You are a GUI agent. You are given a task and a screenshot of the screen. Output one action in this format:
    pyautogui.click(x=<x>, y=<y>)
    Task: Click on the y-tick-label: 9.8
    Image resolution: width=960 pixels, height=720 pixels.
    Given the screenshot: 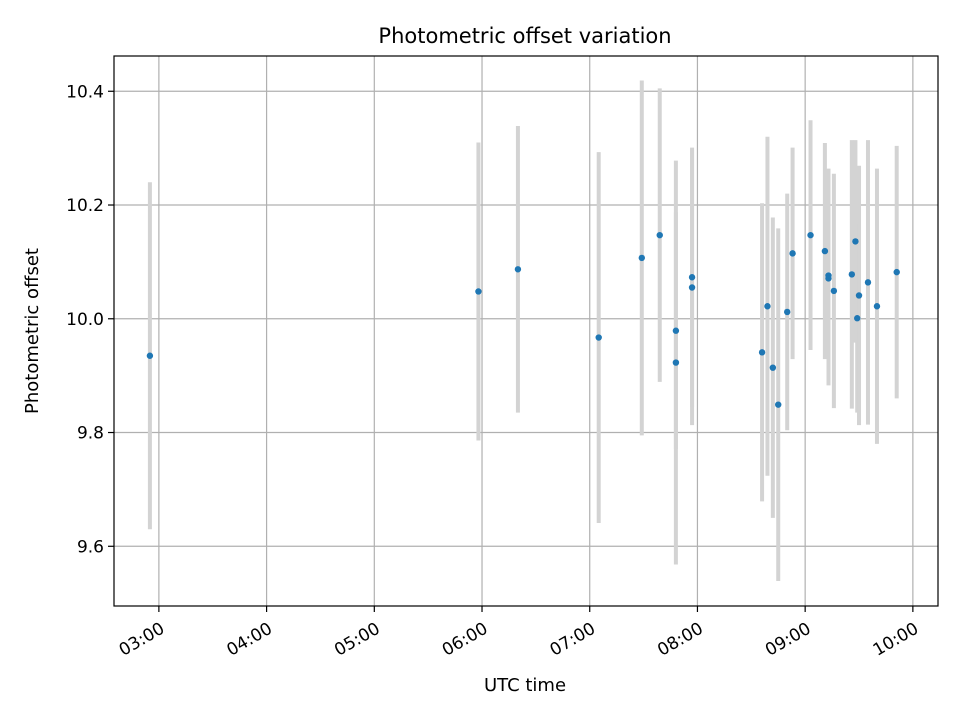 What is the action you would take?
    pyautogui.click(x=90, y=434)
    